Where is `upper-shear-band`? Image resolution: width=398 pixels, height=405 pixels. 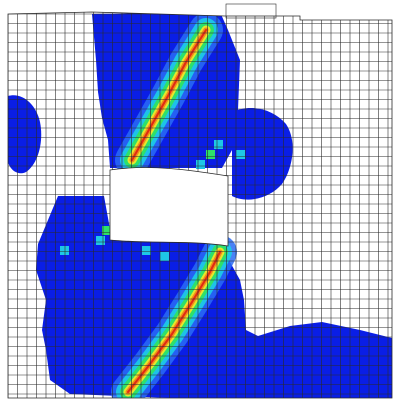
upper-shear-band is located at coordinates (169, 95).